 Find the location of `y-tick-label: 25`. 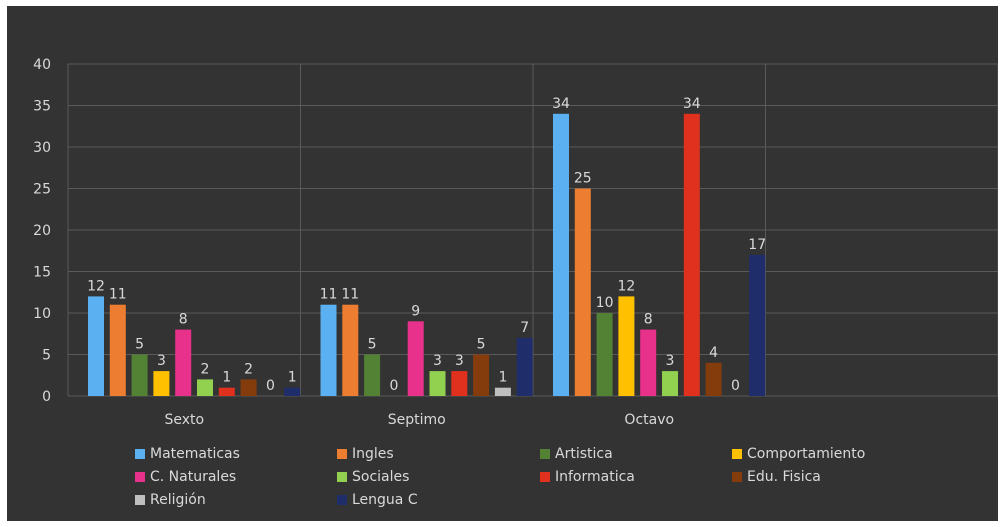

y-tick-label: 25 is located at coordinates (42, 190).